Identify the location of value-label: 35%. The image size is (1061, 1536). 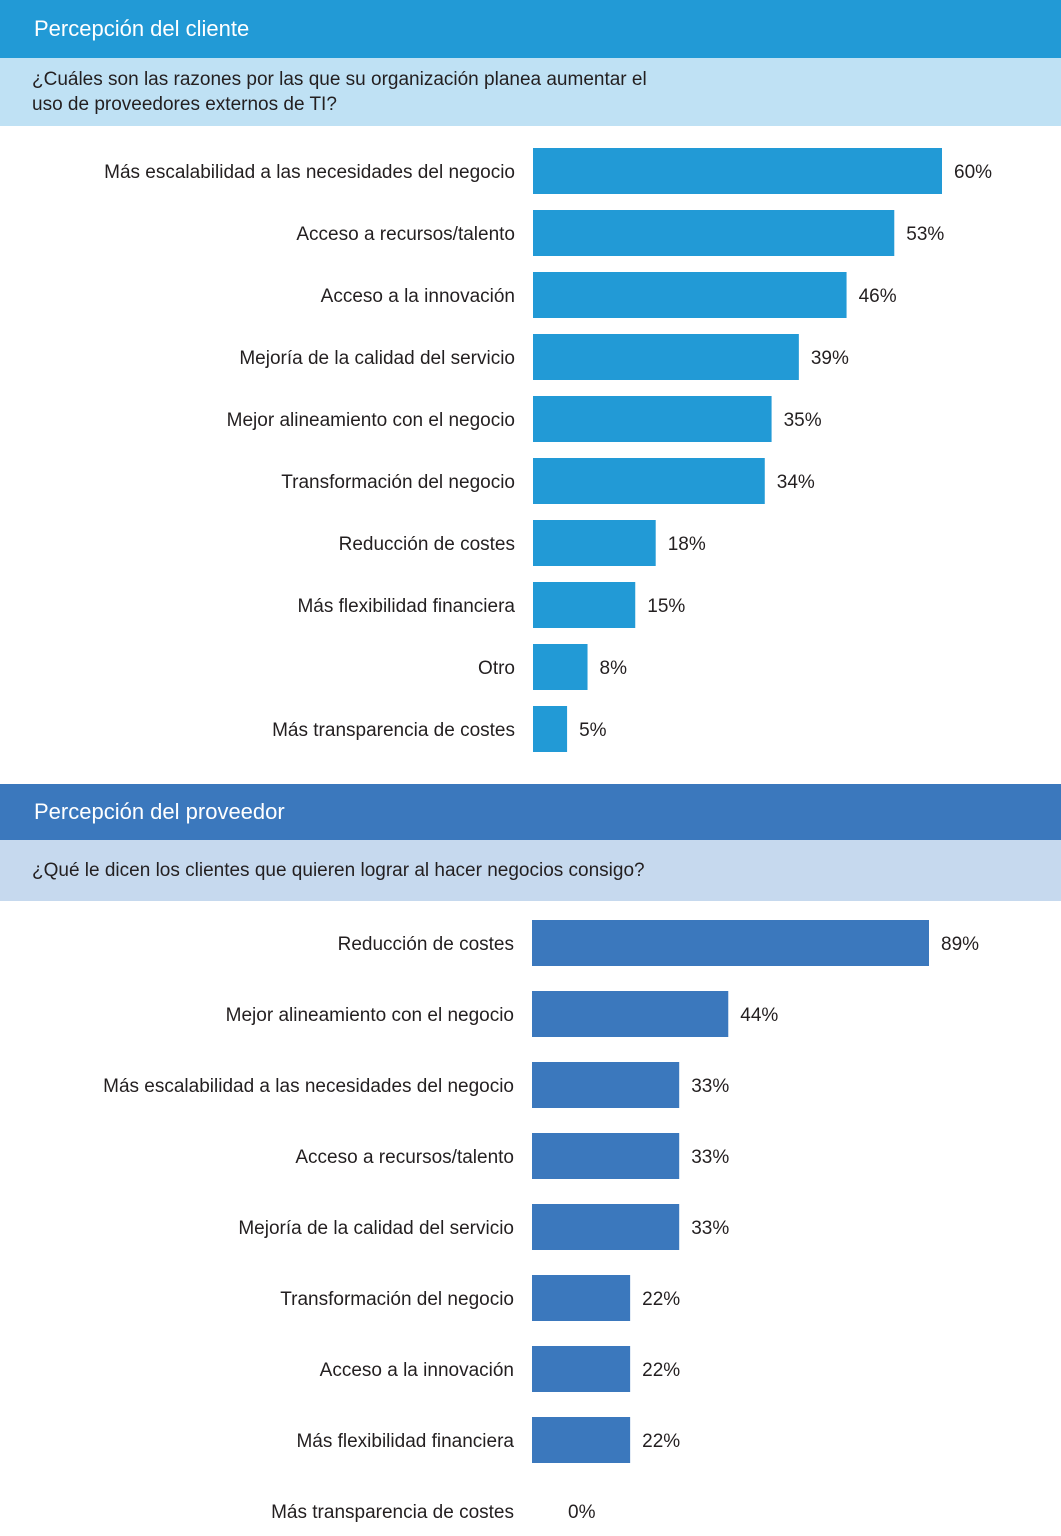
(803, 420).